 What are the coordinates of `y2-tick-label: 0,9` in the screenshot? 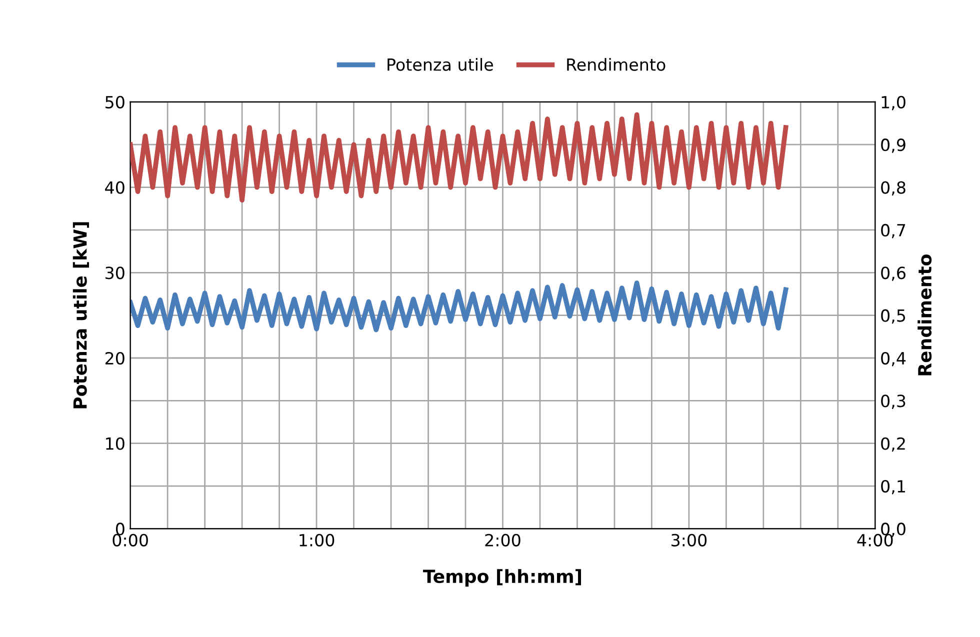 It's located at (893, 145).